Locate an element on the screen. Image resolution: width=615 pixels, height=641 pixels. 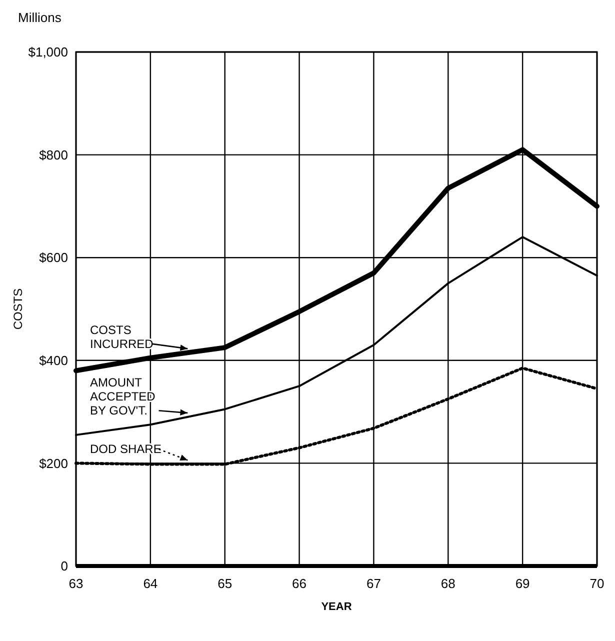
y-axis-title: COSTS is located at coordinates (18, 309).